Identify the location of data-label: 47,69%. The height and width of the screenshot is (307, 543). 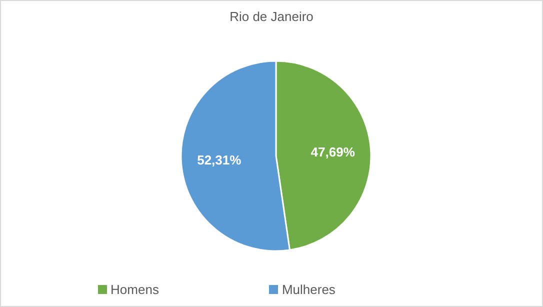
(333, 152).